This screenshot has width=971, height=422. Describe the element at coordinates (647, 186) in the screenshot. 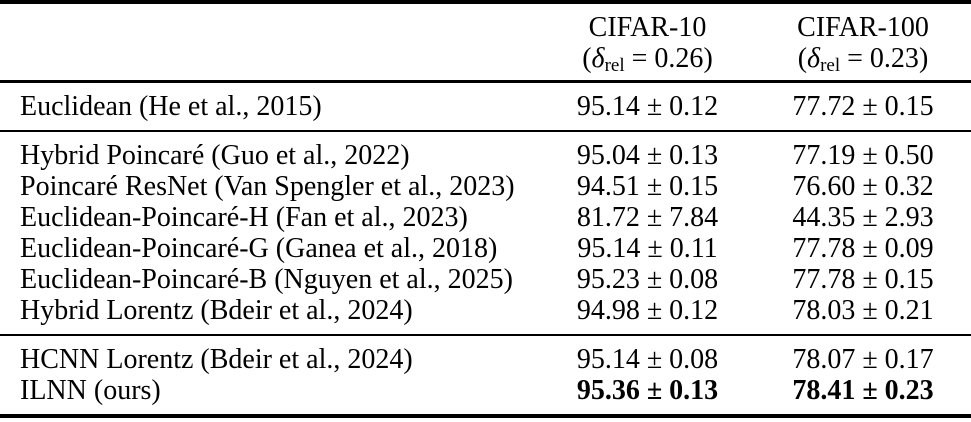

I see `cifar10-value: 94.51 ± 0.15` at that location.